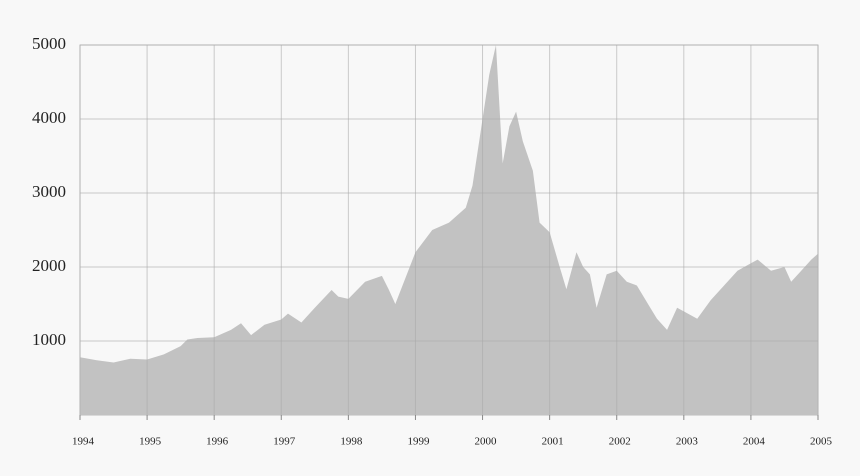  I want to click on x-tick-label: 2002, so click(620, 442).